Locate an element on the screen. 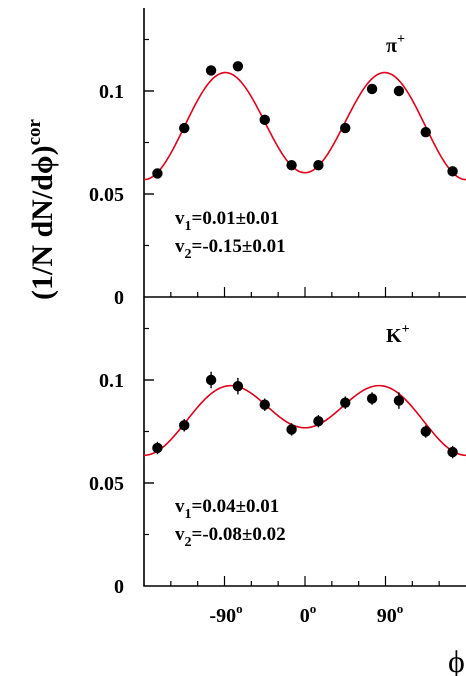 This screenshot has height=676, width=466. panel-pi-plus-fit-curve is located at coordinates (304, 126).